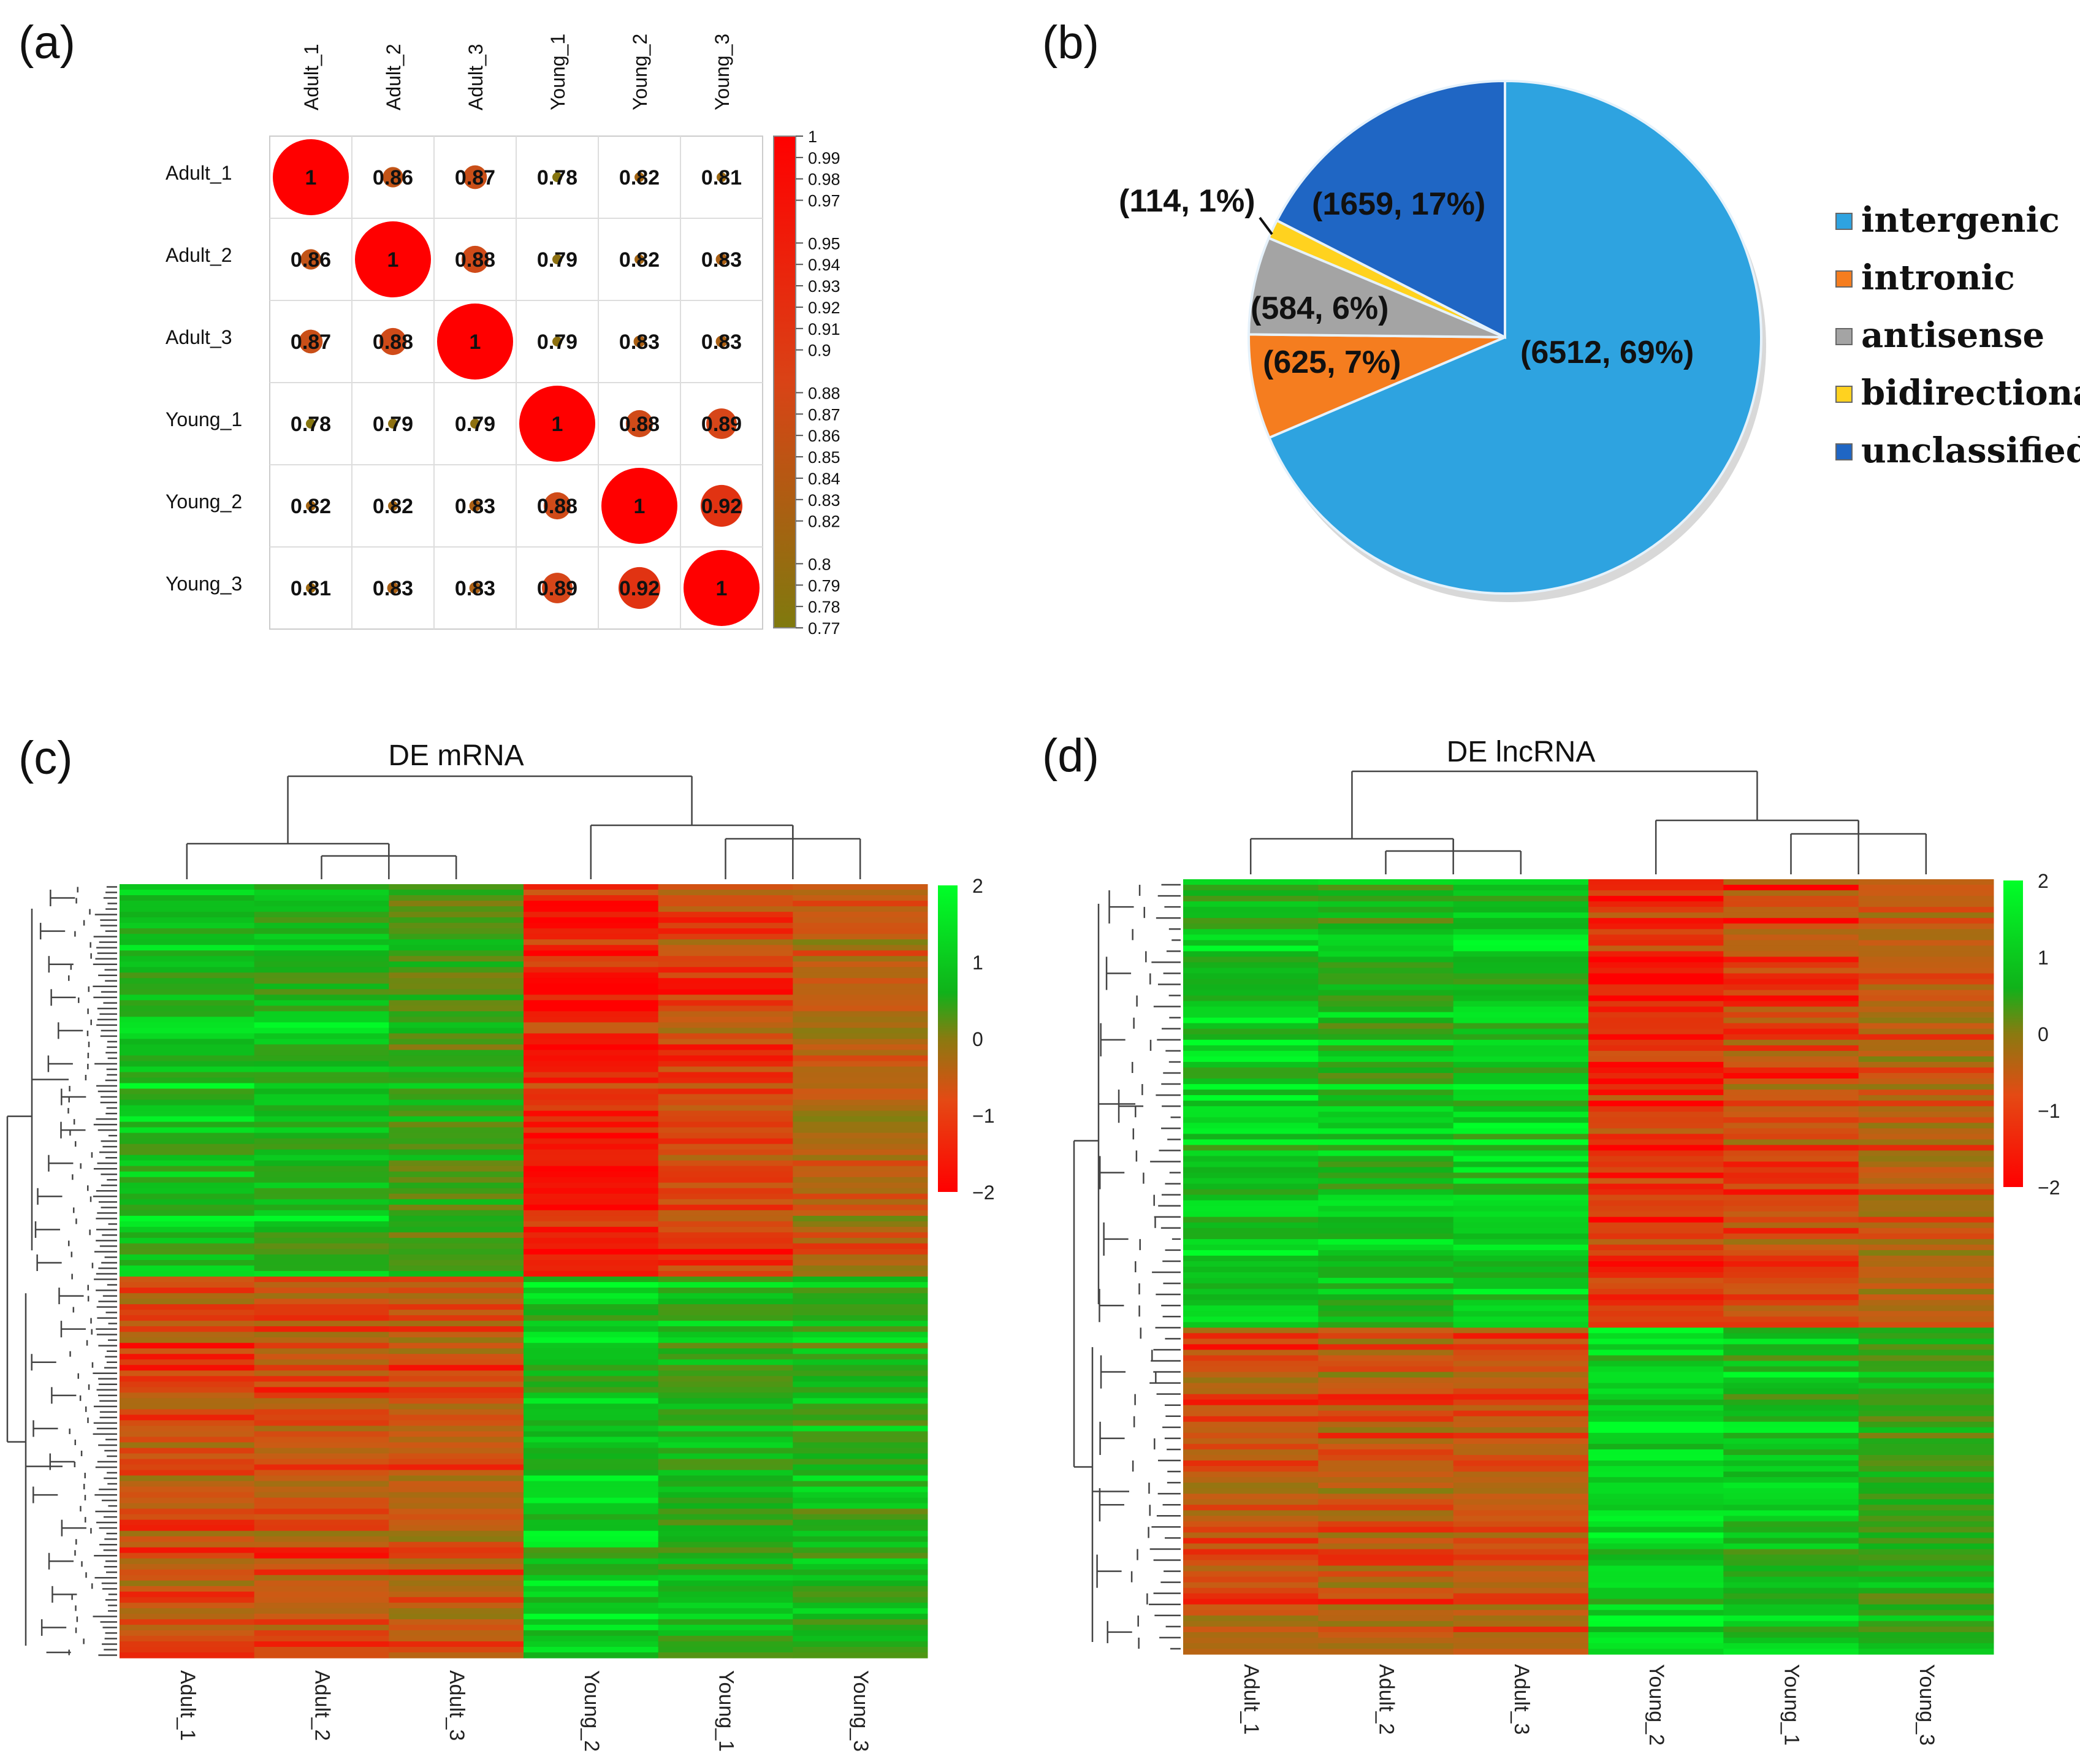  What do you see at coordinates (1320, 308) in the screenshot?
I see `pie-label-antisense: (584, 6%)` at bounding box center [1320, 308].